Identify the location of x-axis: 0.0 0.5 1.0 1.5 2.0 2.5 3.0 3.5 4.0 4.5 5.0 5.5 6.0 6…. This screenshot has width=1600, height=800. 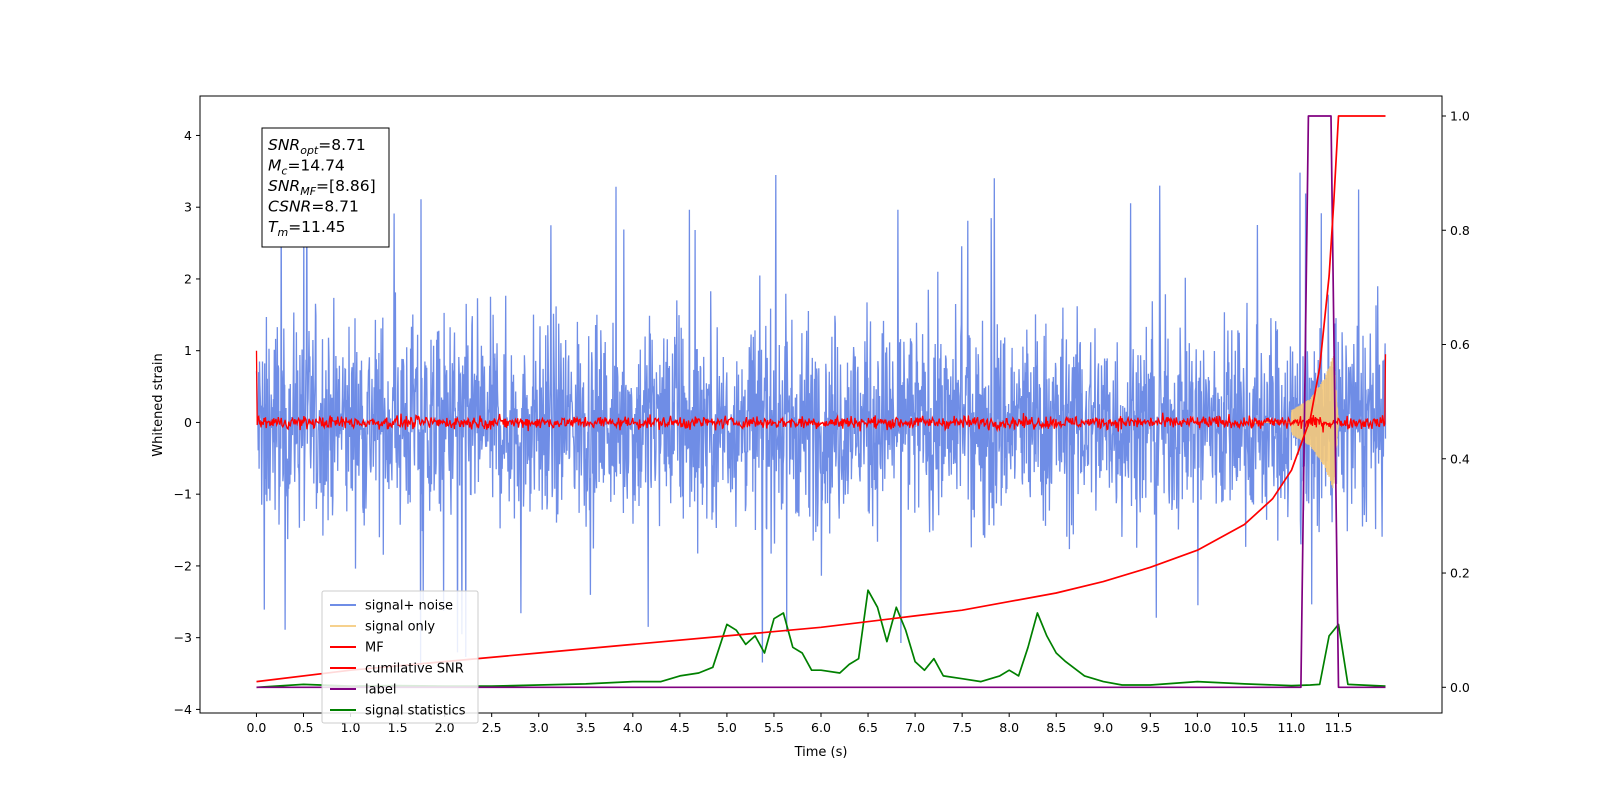
(800, 724).